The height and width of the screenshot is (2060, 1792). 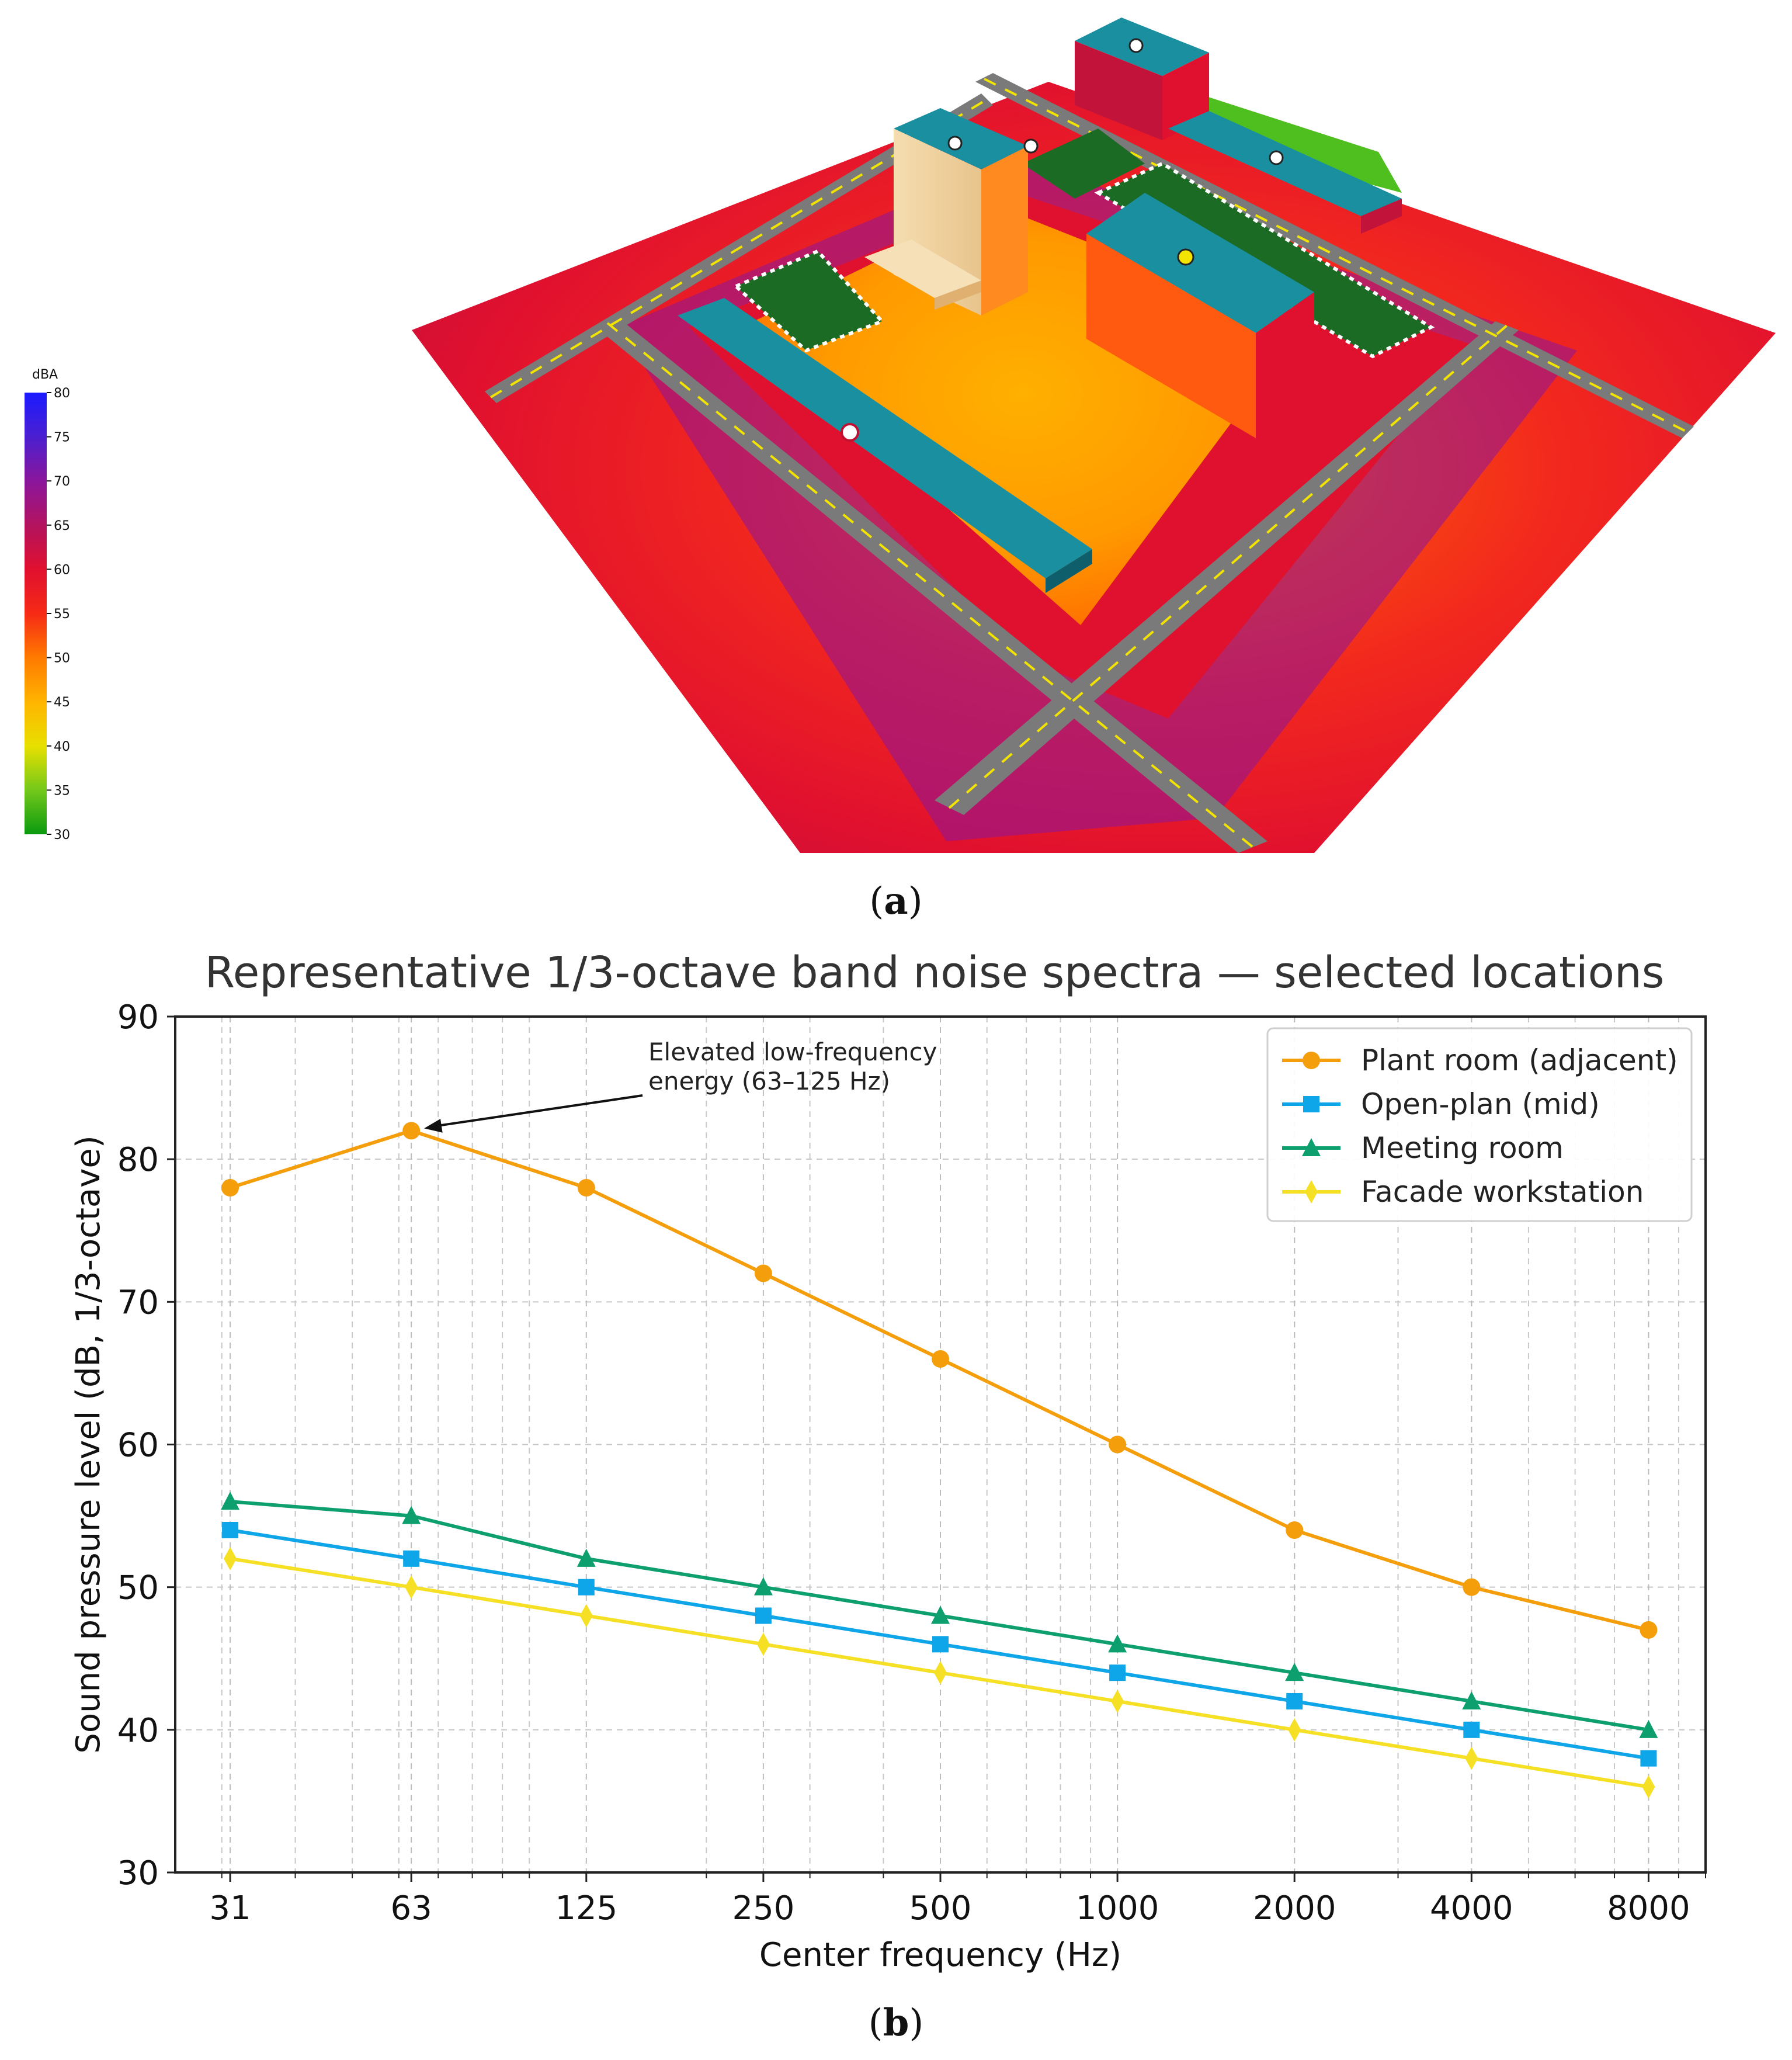 I want to click on buildings, so click(x=1040, y=305).